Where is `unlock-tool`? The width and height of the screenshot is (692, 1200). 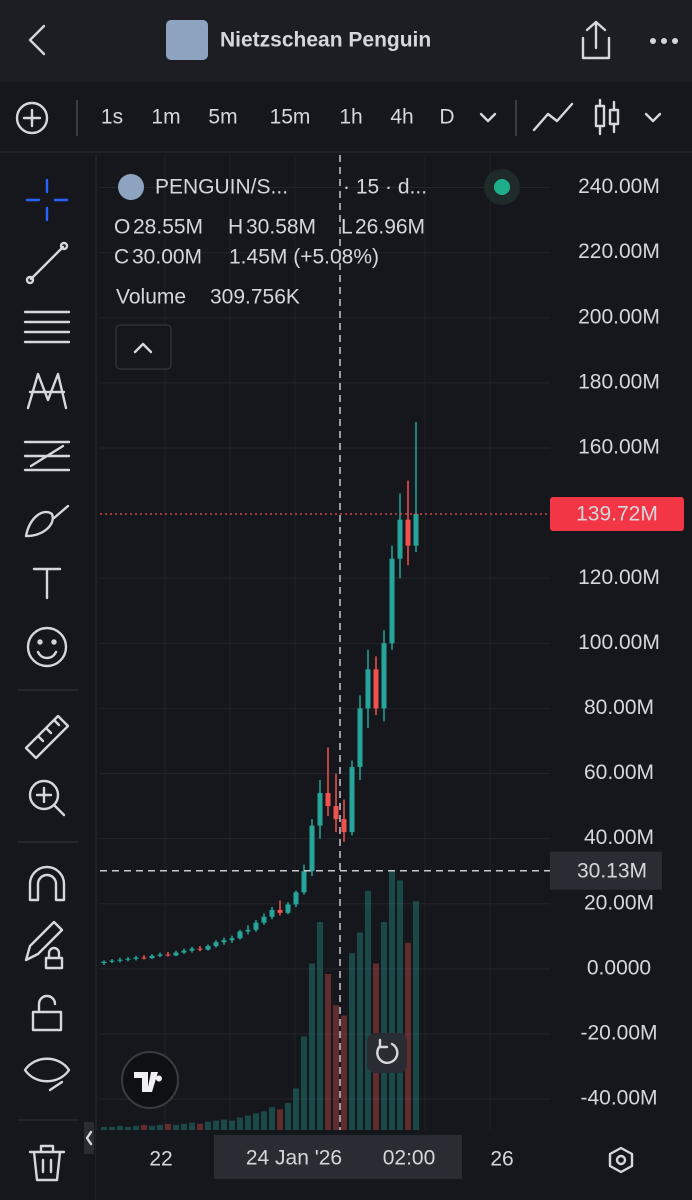
unlock-tool is located at coordinates (47, 1013).